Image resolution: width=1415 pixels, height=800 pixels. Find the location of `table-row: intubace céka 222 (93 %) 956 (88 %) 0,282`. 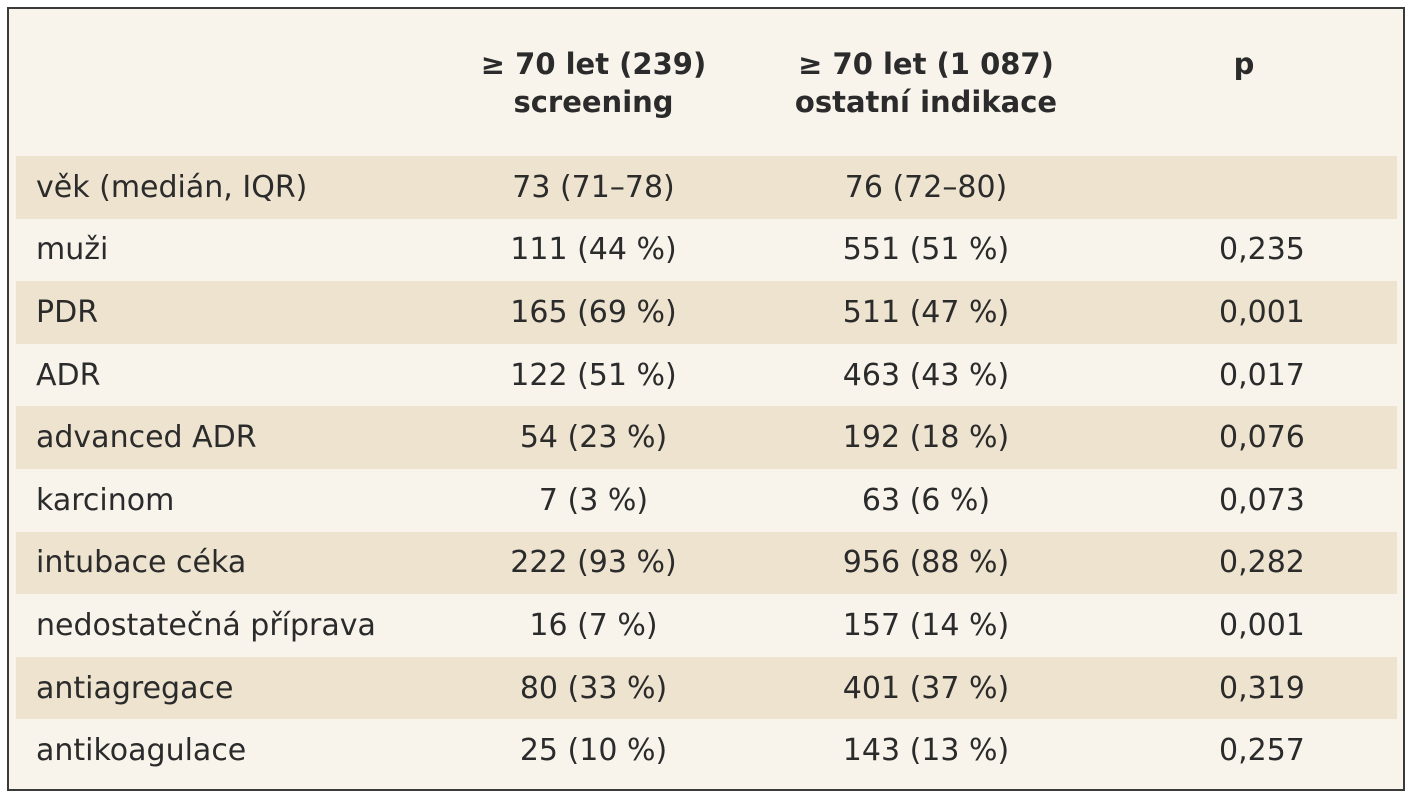

table-row: intubace céka 222 (93 %) 956 (88 %) 0,282 is located at coordinates (706, 563).